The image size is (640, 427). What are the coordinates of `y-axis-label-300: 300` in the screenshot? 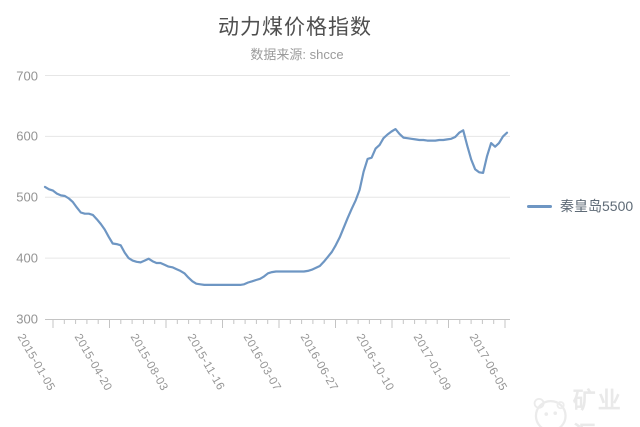 It's located at (27, 319).